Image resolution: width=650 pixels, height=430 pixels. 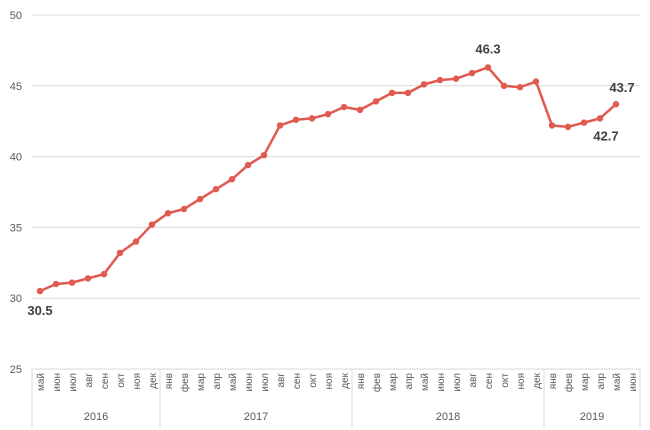 What do you see at coordinates (487, 48) in the screenshot?
I see `data-label: 46.3` at bounding box center [487, 48].